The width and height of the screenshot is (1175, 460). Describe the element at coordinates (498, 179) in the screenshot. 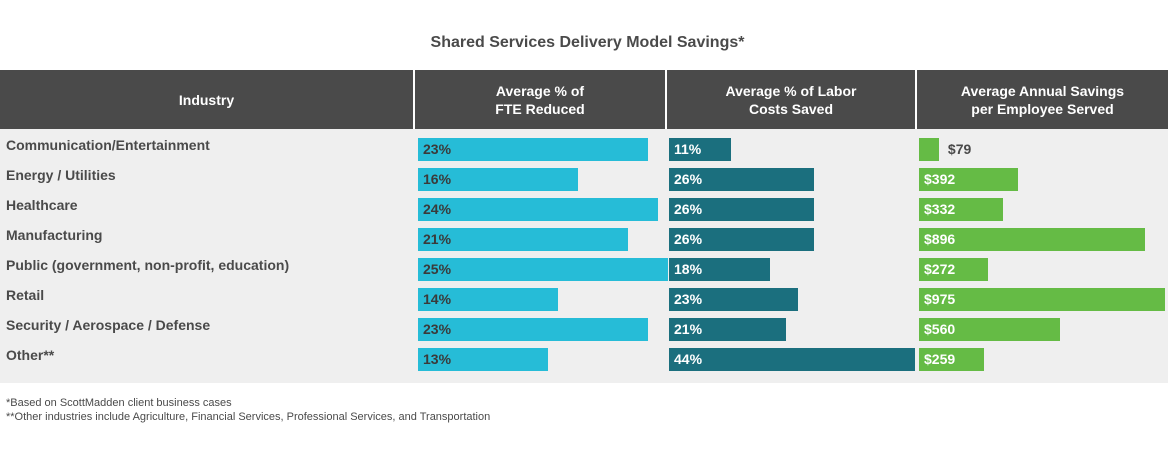

I see `bar-fte-energy-utilities` at that location.